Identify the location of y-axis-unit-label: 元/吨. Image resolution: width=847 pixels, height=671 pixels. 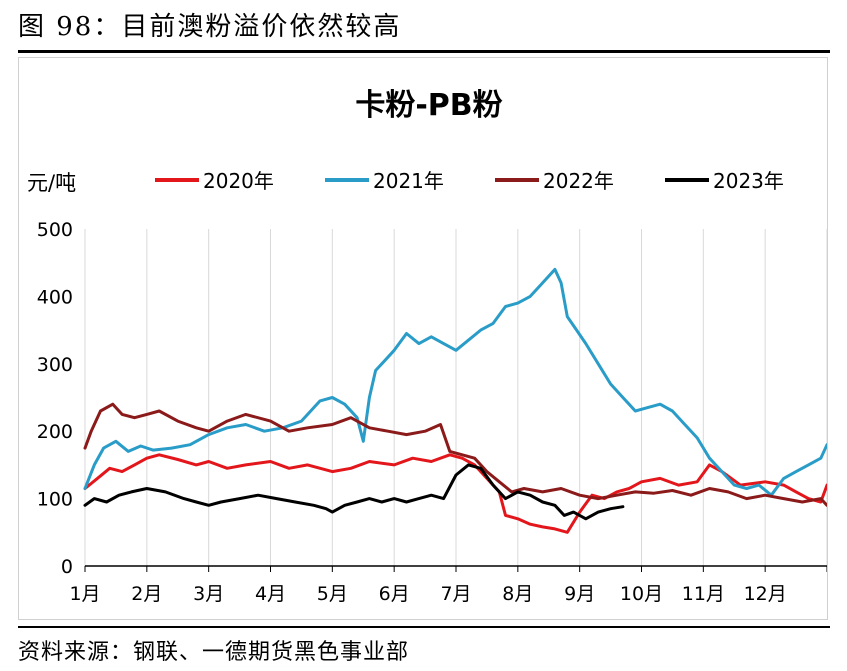
(51, 183).